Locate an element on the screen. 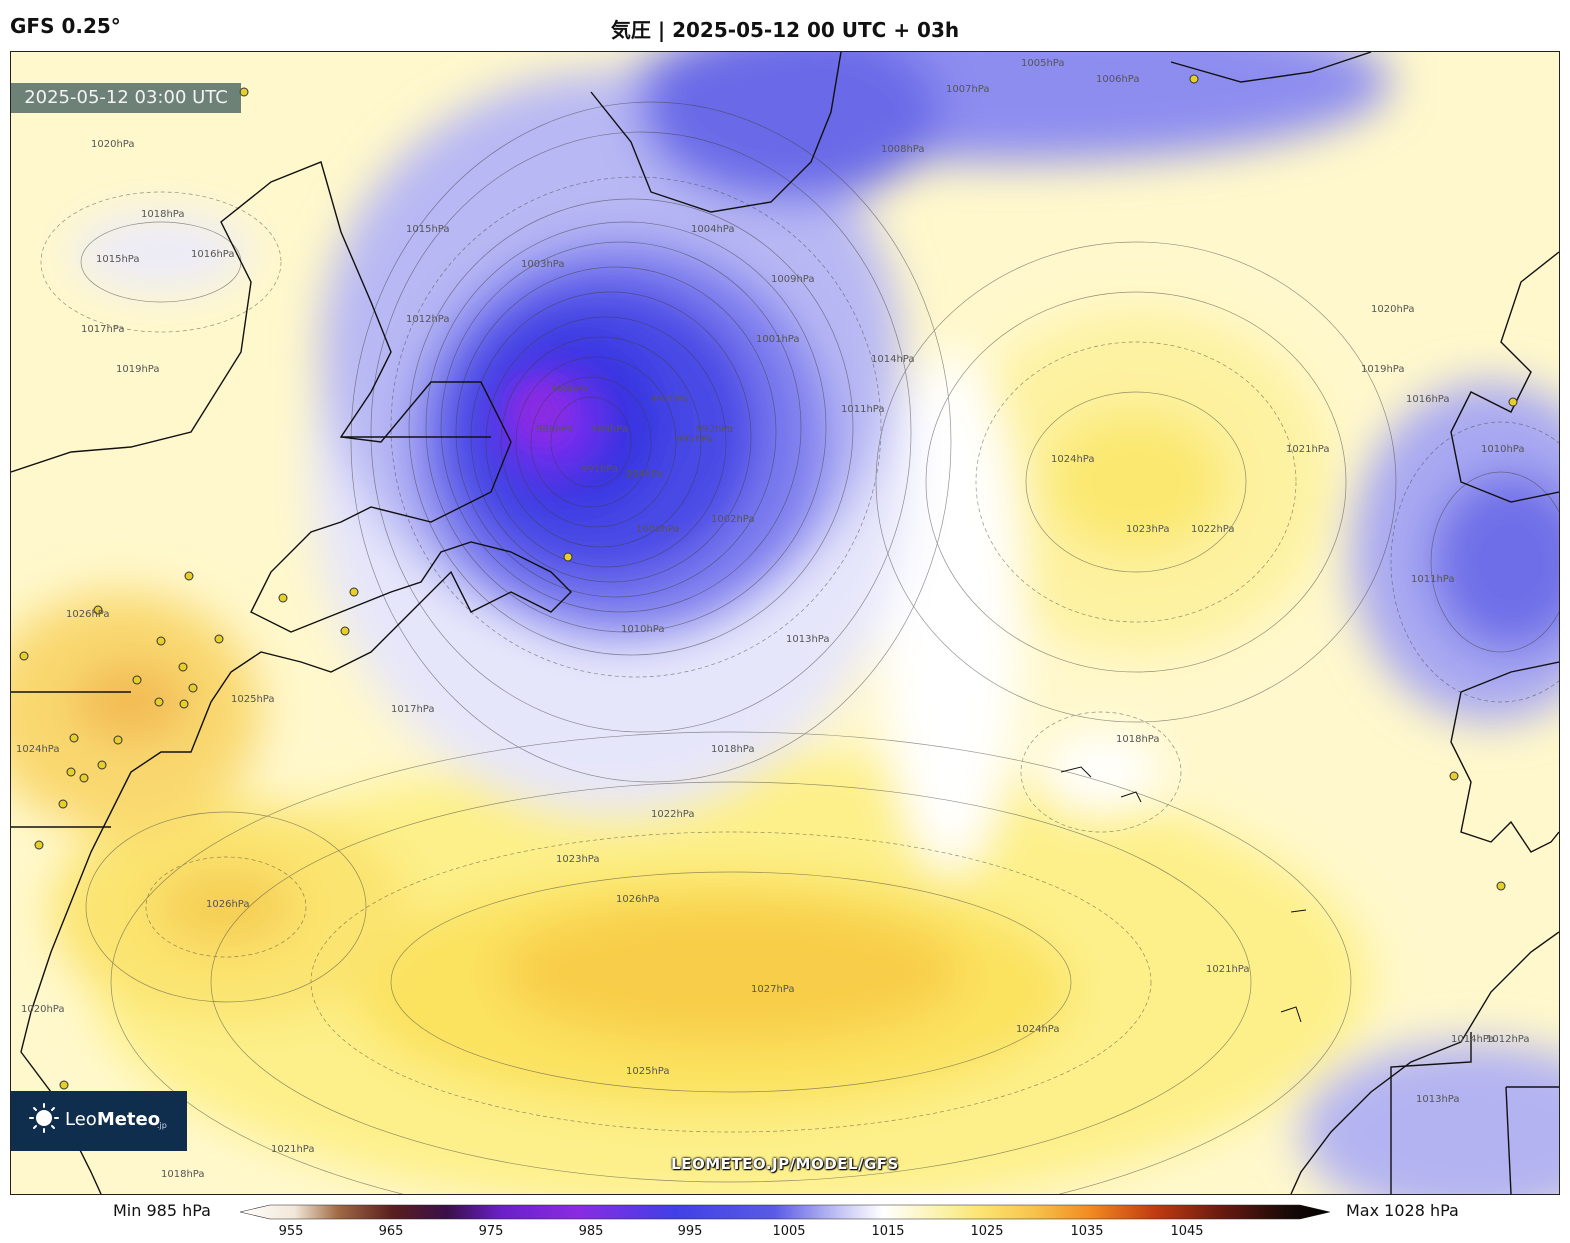  model-name: GFS 0.25° is located at coordinates (65, 26).